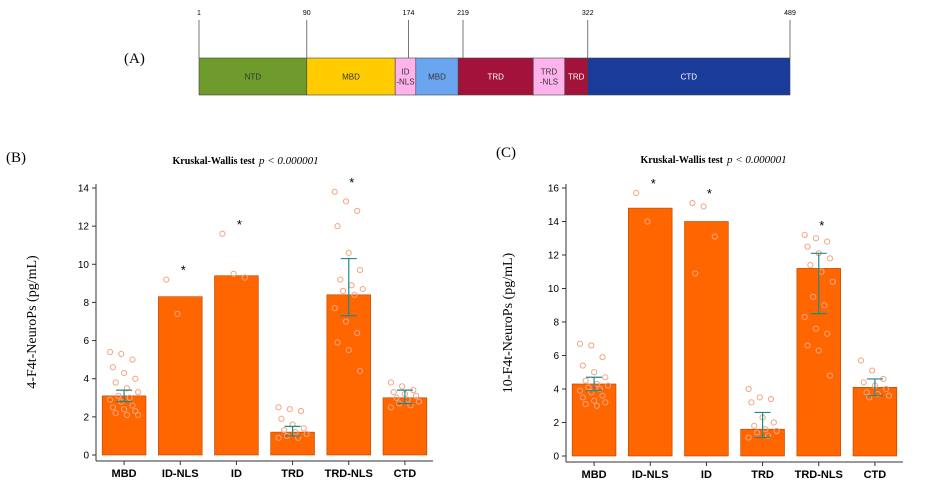 The width and height of the screenshot is (930, 487). Describe the element at coordinates (875, 475) in the screenshot. I see `x-tick-label: CTD` at that location.